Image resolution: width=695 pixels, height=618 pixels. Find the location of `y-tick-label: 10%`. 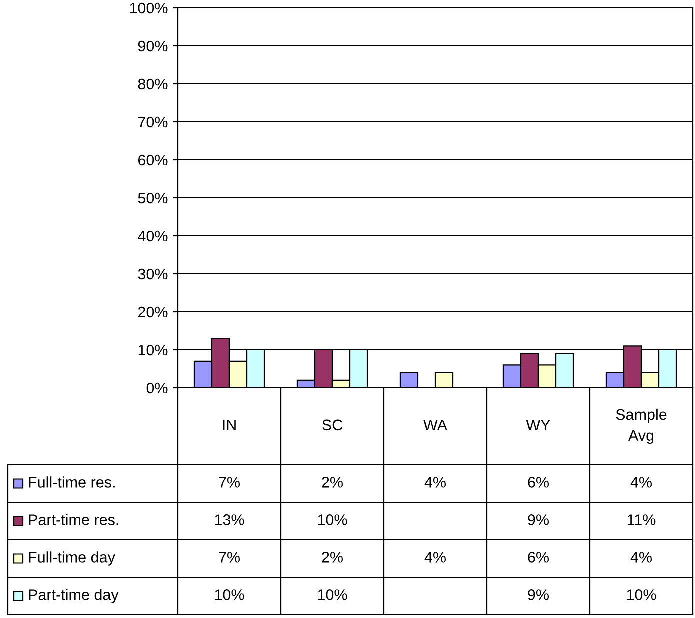

y-tick-label: 10% is located at coordinates (153, 350).